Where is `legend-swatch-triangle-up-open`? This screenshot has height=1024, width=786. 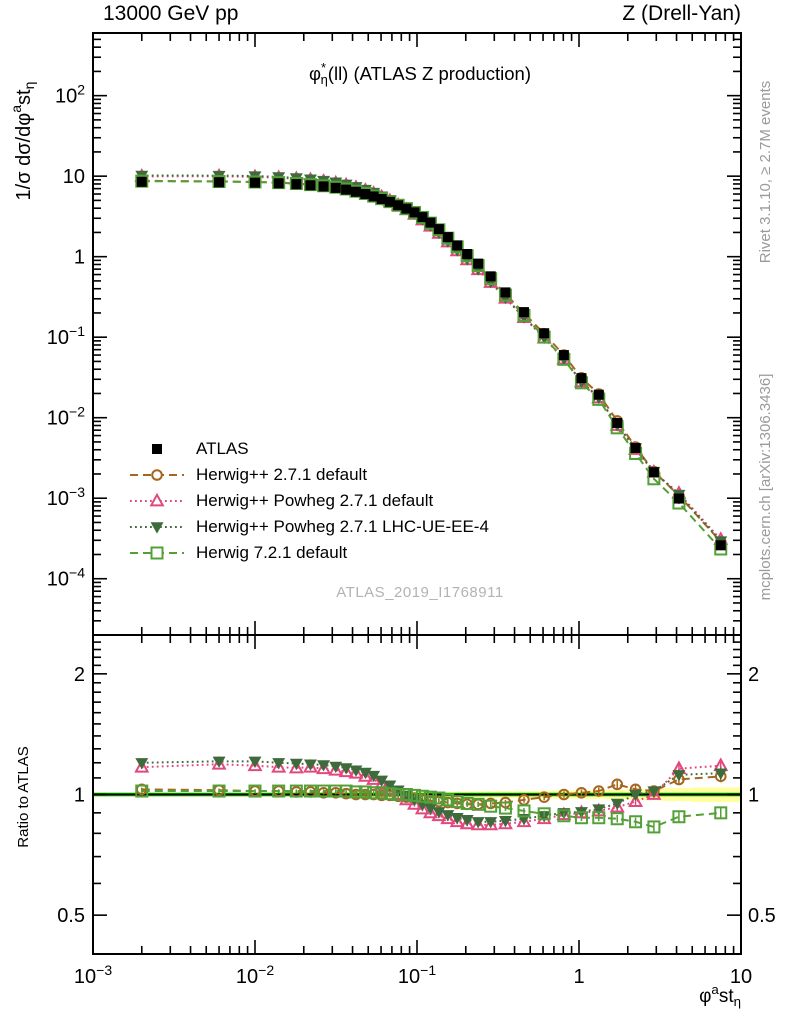 legend-swatch-triangle-up-open is located at coordinates (157, 499).